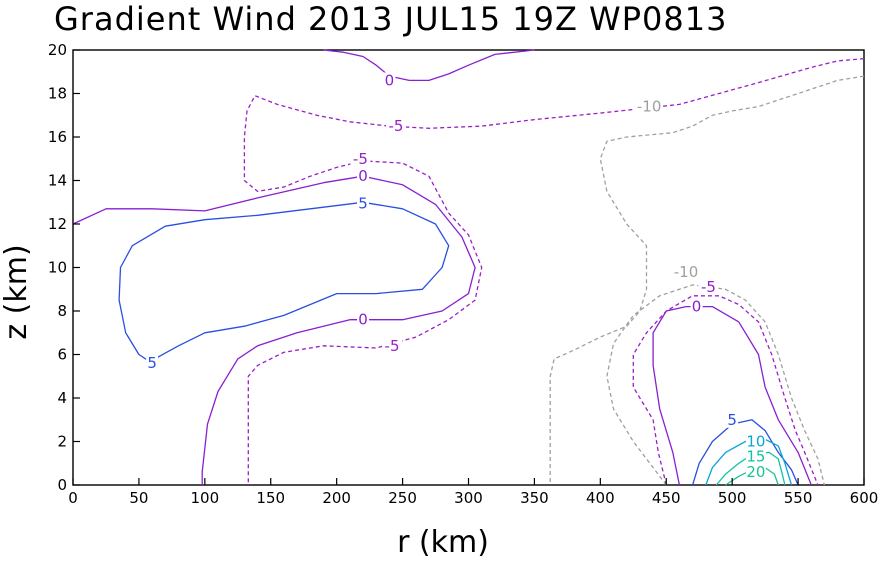  What do you see at coordinates (600, 498) in the screenshot?
I see `x-tick-label: 400` at bounding box center [600, 498].